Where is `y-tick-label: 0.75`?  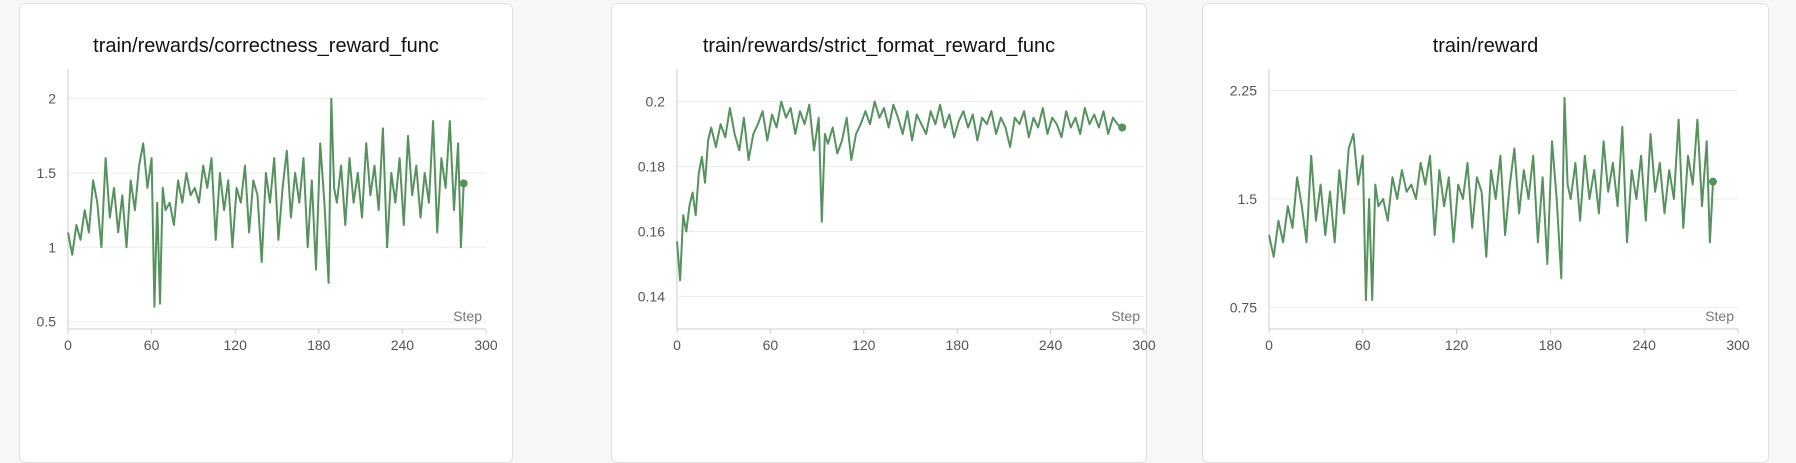 y-tick-label: 0.75 is located at coordinates (1243, 307).